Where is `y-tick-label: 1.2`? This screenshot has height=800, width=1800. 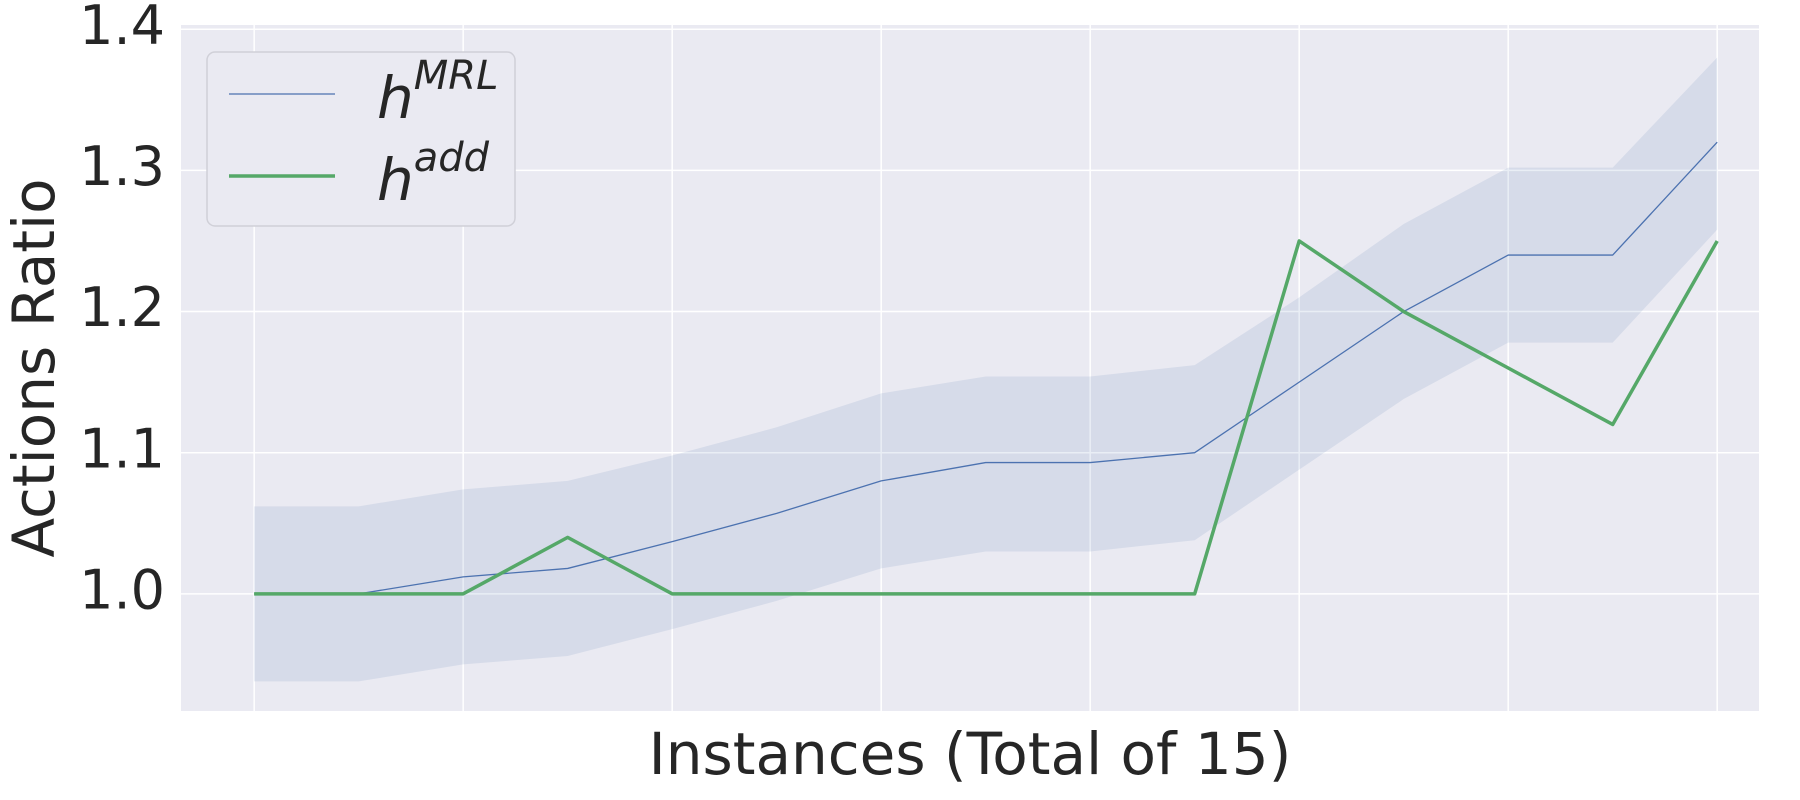 y-tick-label: 1.2 is located at coordinates (122, 307).